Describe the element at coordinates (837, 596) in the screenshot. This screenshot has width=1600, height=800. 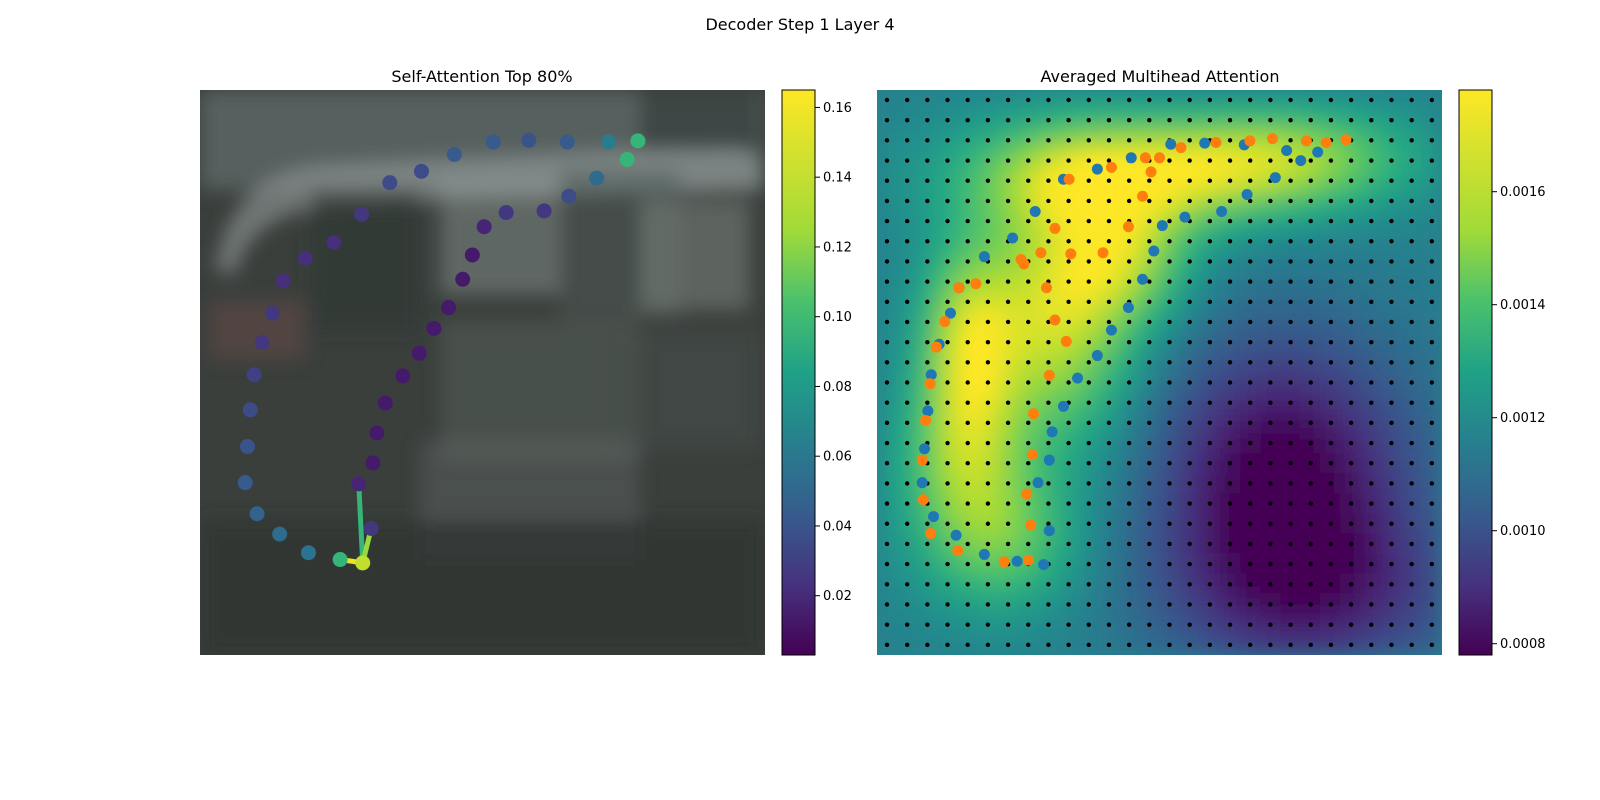
I see `colorbar-tick-label: 0.02` at that location.